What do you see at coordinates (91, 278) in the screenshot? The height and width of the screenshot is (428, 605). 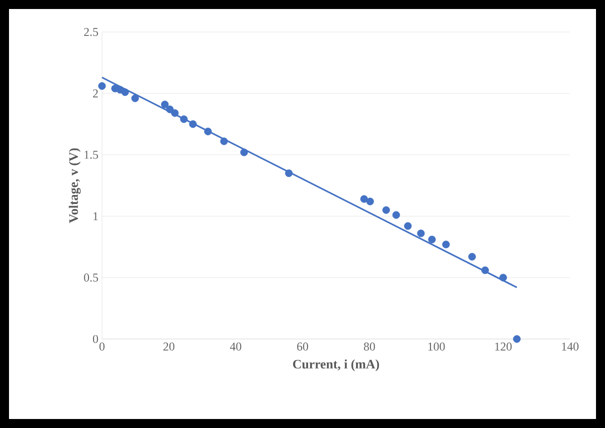 I see `y-tick-label: 0.5` at bounding box center [91, 278].